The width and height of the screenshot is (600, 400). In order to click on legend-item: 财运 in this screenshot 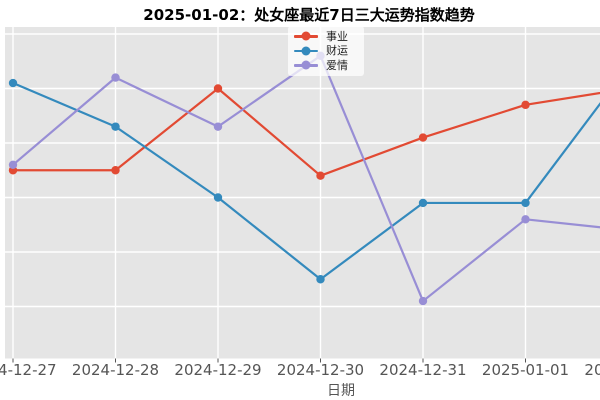, I will do `click(329, 51)`.